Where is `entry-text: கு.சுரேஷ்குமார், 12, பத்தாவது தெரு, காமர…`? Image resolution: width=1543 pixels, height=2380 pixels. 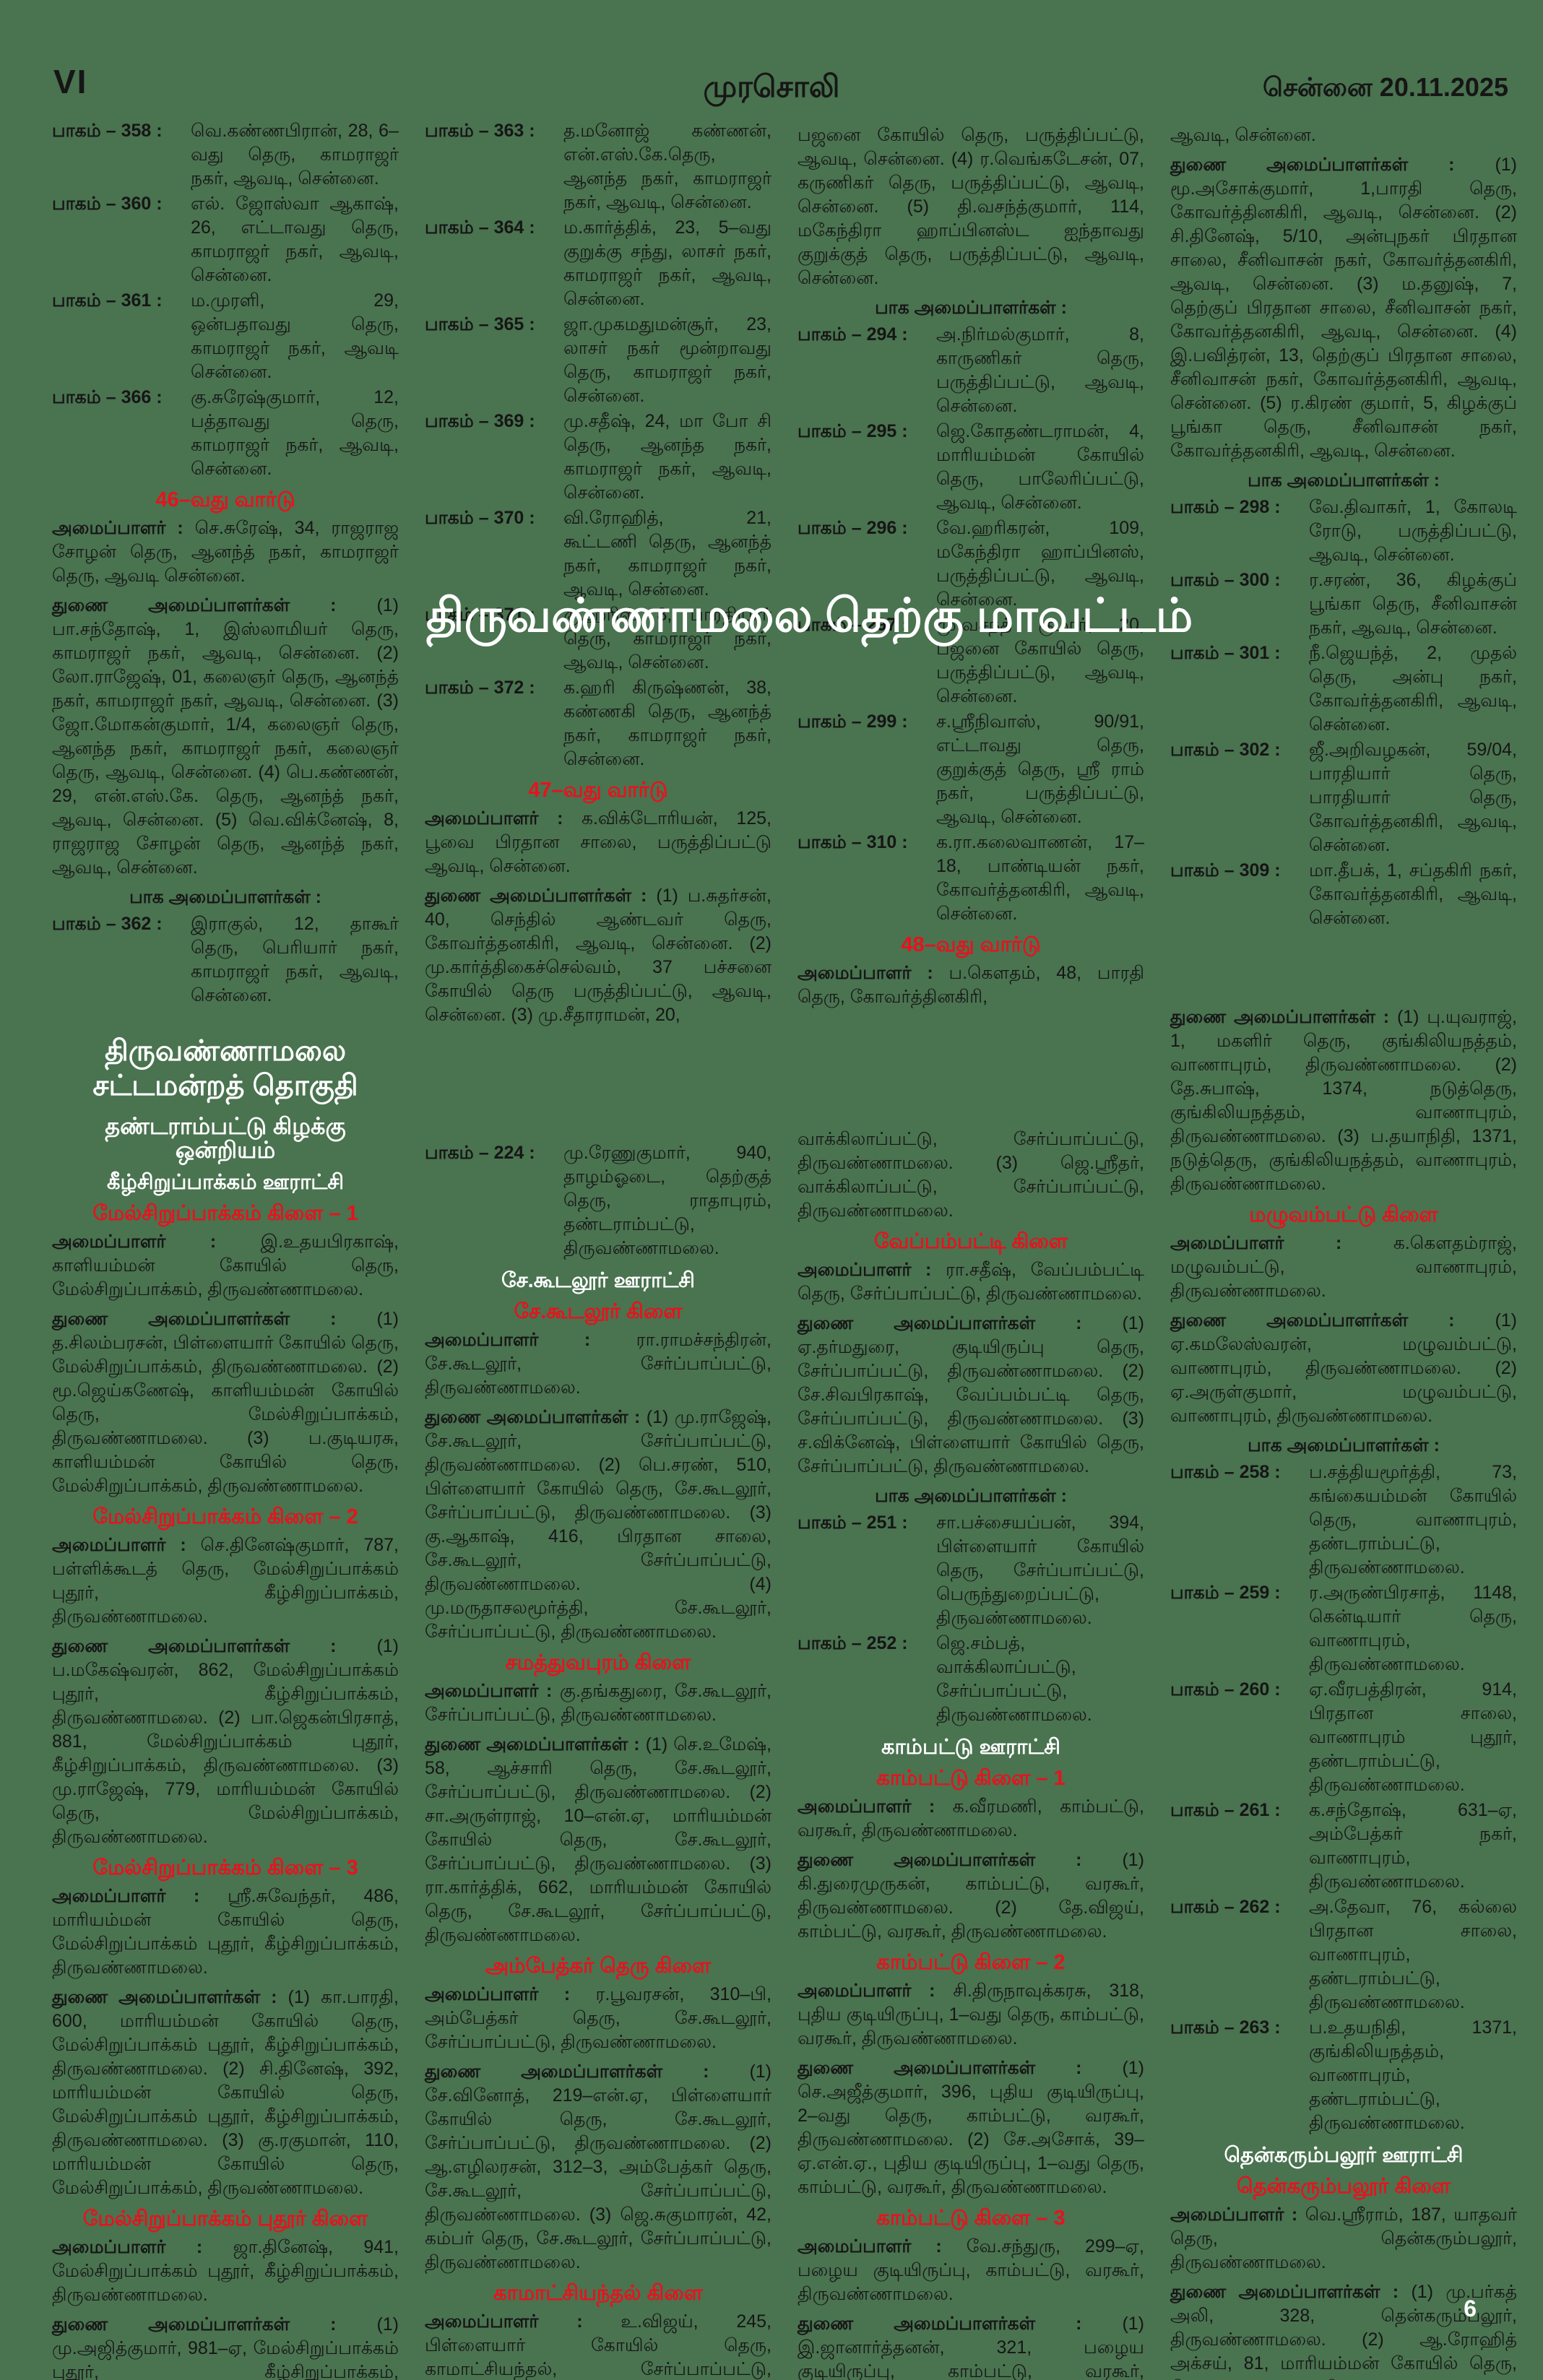
entry-text: கு.சுரேஷ்குமார், 12, பத்தாவது தெரு, காமர… is located at coordinates (295, 433).